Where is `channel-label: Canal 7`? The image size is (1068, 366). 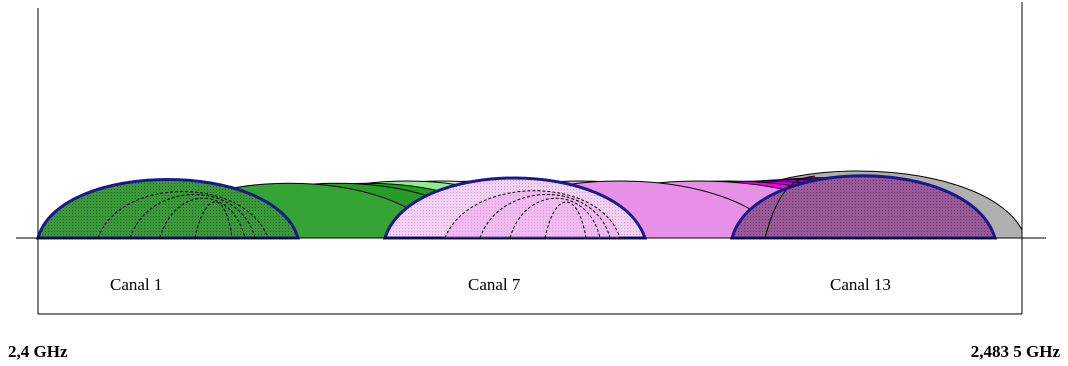
channel-label: Canal 7 is located at coordinates (494, 284).